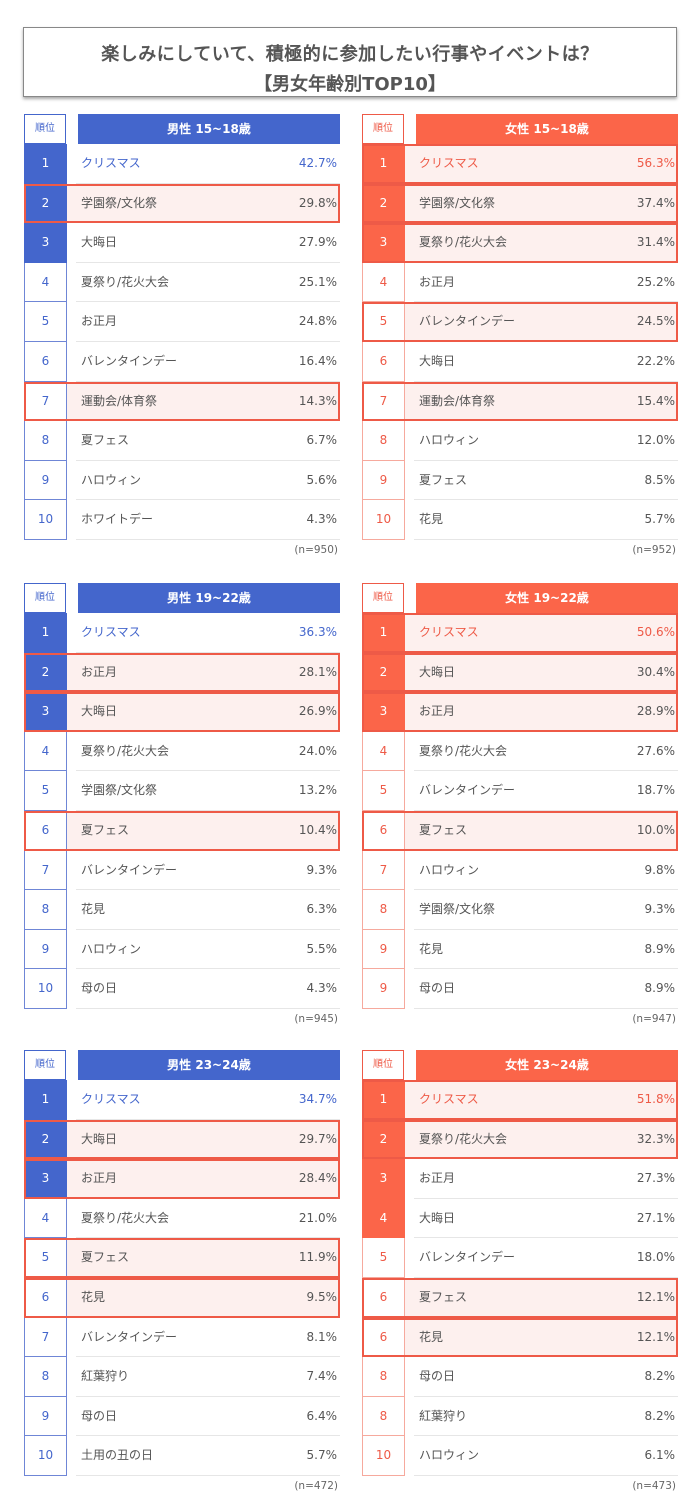 This screenshot has height=1508, width=700. What do you see at coordinates (182, 949) in the screenshot?
I see `table-row: 9 ハロウィン 5.5%` at bounding box center [182, 949].